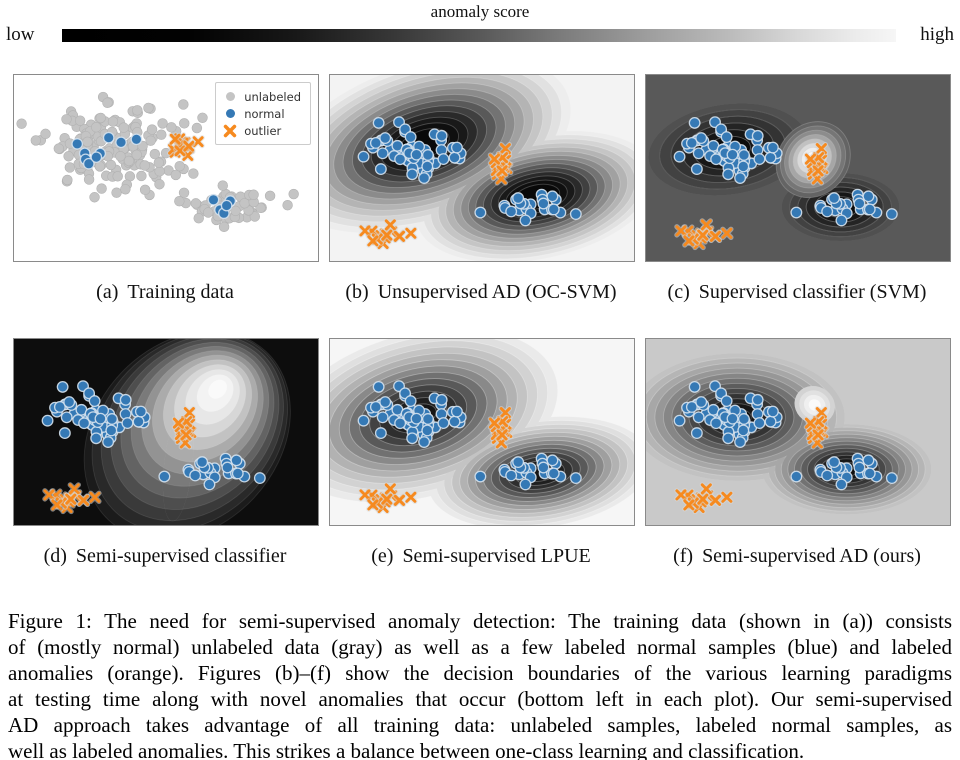  I want to click on panel-f-caption-title: Semi-supervised AD (ours), so click(811, 556).